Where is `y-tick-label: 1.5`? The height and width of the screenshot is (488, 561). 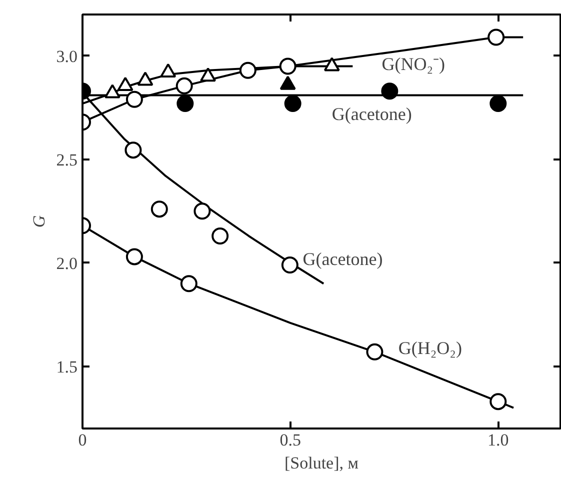
y-tick-label: 1.5 is located at coordinates (67, 366).